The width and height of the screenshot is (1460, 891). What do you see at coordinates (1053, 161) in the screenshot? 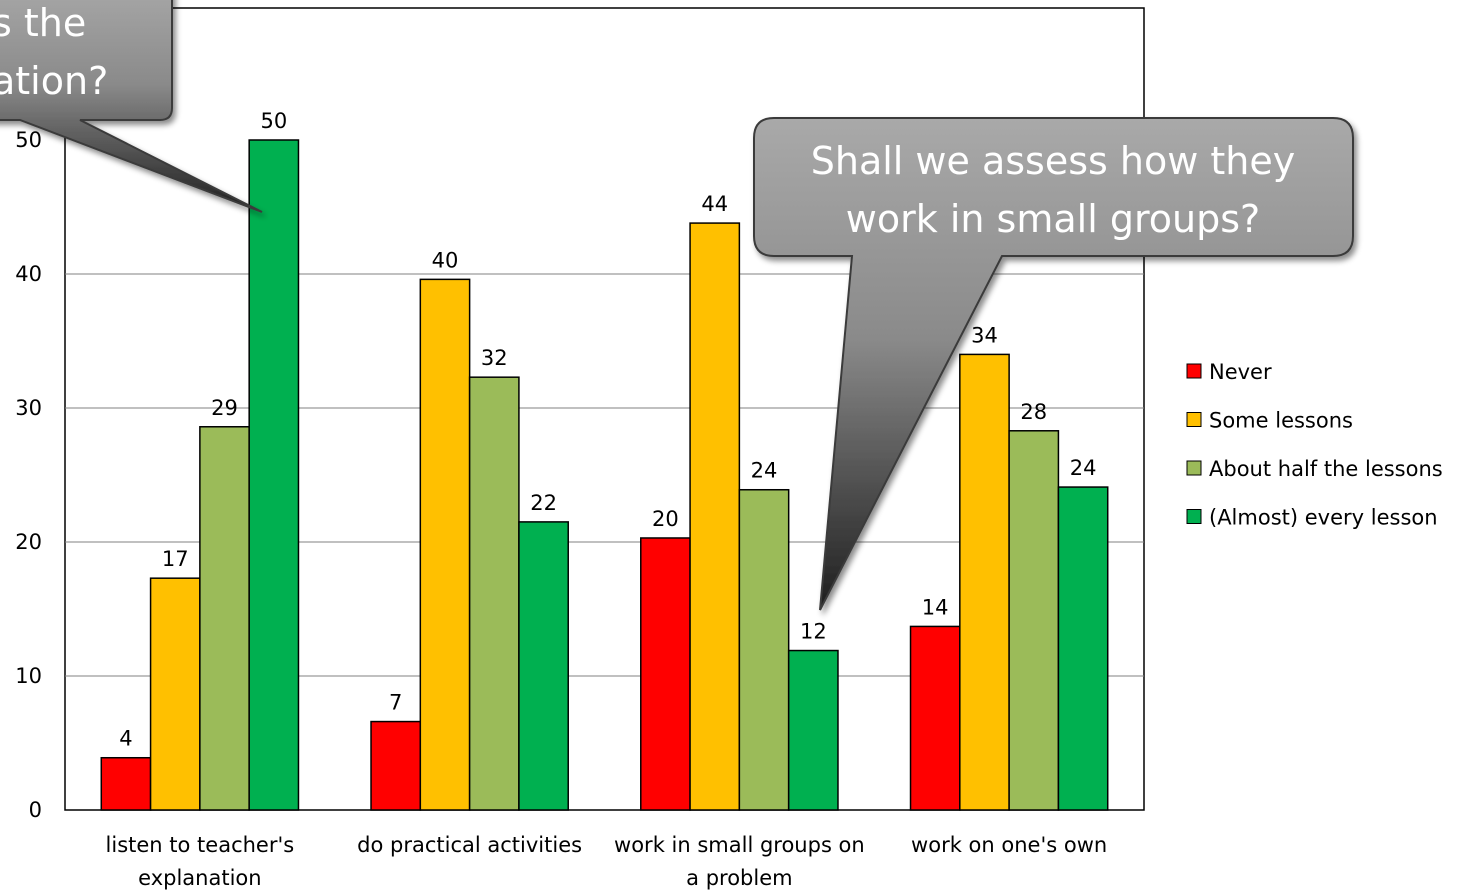
I see `callout-right-line-1: Shall we assess how they` at bounding box center [1053, 161].